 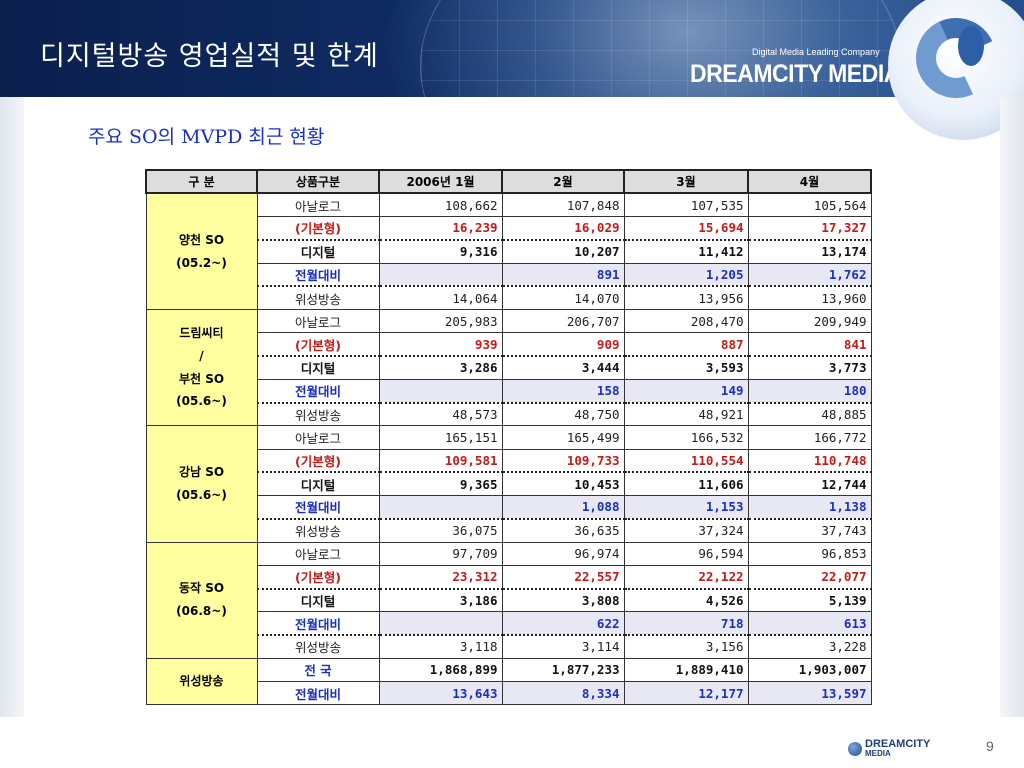 I want to click on value-cell: 109,581, so click(x=440, y=460).